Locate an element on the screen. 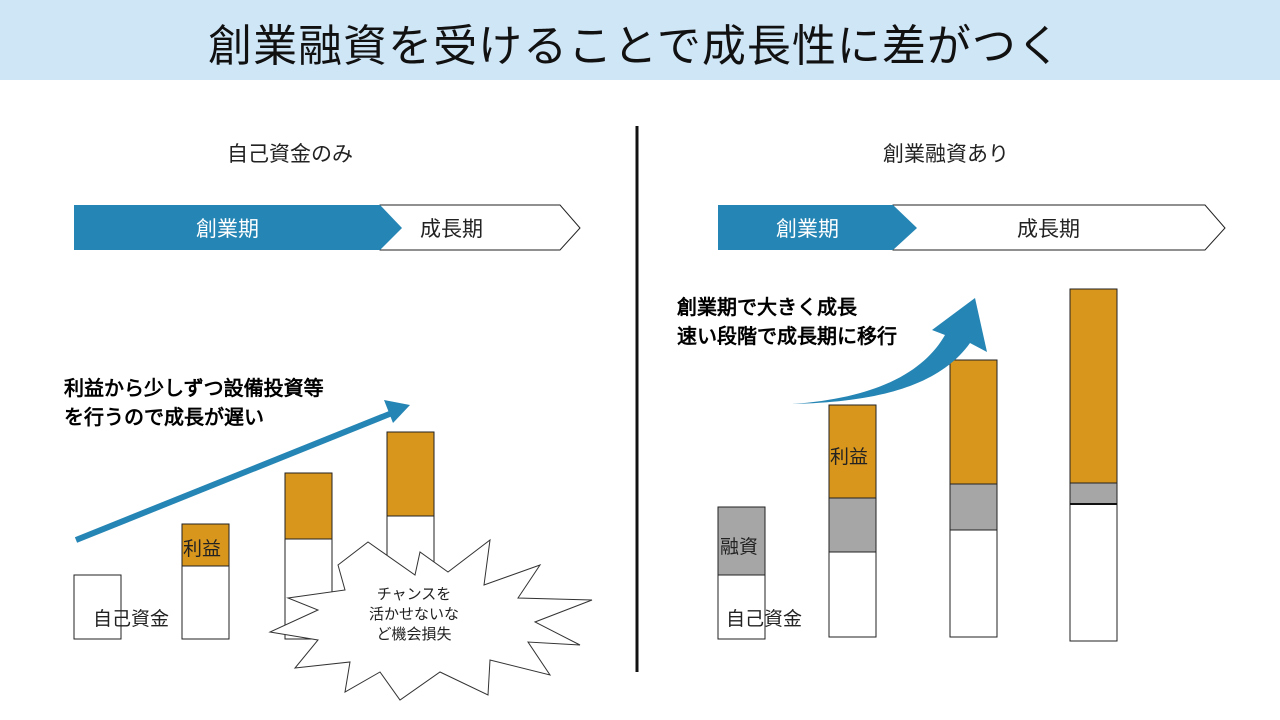  left-bar-2-profit is located at coordinates (205, 545).